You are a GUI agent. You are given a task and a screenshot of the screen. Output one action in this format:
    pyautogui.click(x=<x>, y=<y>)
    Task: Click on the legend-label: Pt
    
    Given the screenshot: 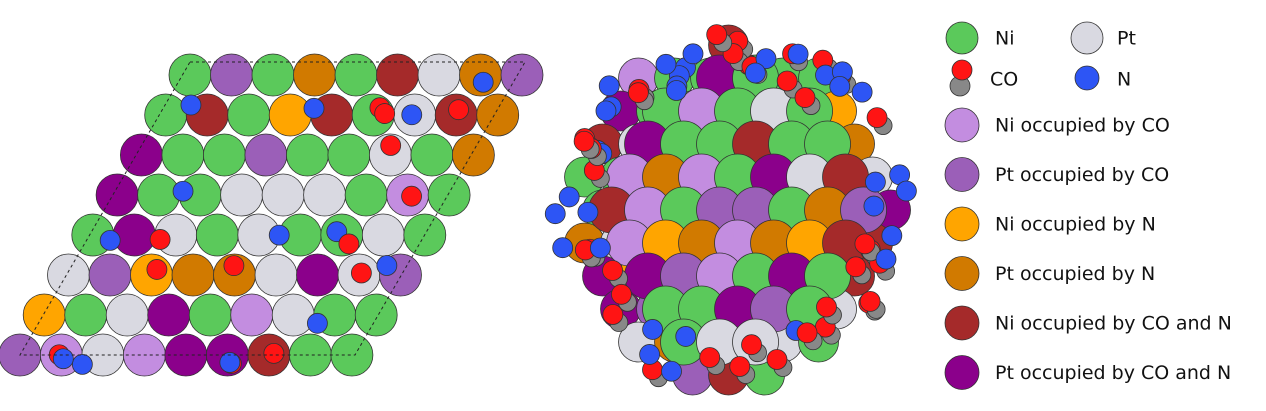 What is the action you would take?
    pyautogui.click(x=1126, y=39)
    